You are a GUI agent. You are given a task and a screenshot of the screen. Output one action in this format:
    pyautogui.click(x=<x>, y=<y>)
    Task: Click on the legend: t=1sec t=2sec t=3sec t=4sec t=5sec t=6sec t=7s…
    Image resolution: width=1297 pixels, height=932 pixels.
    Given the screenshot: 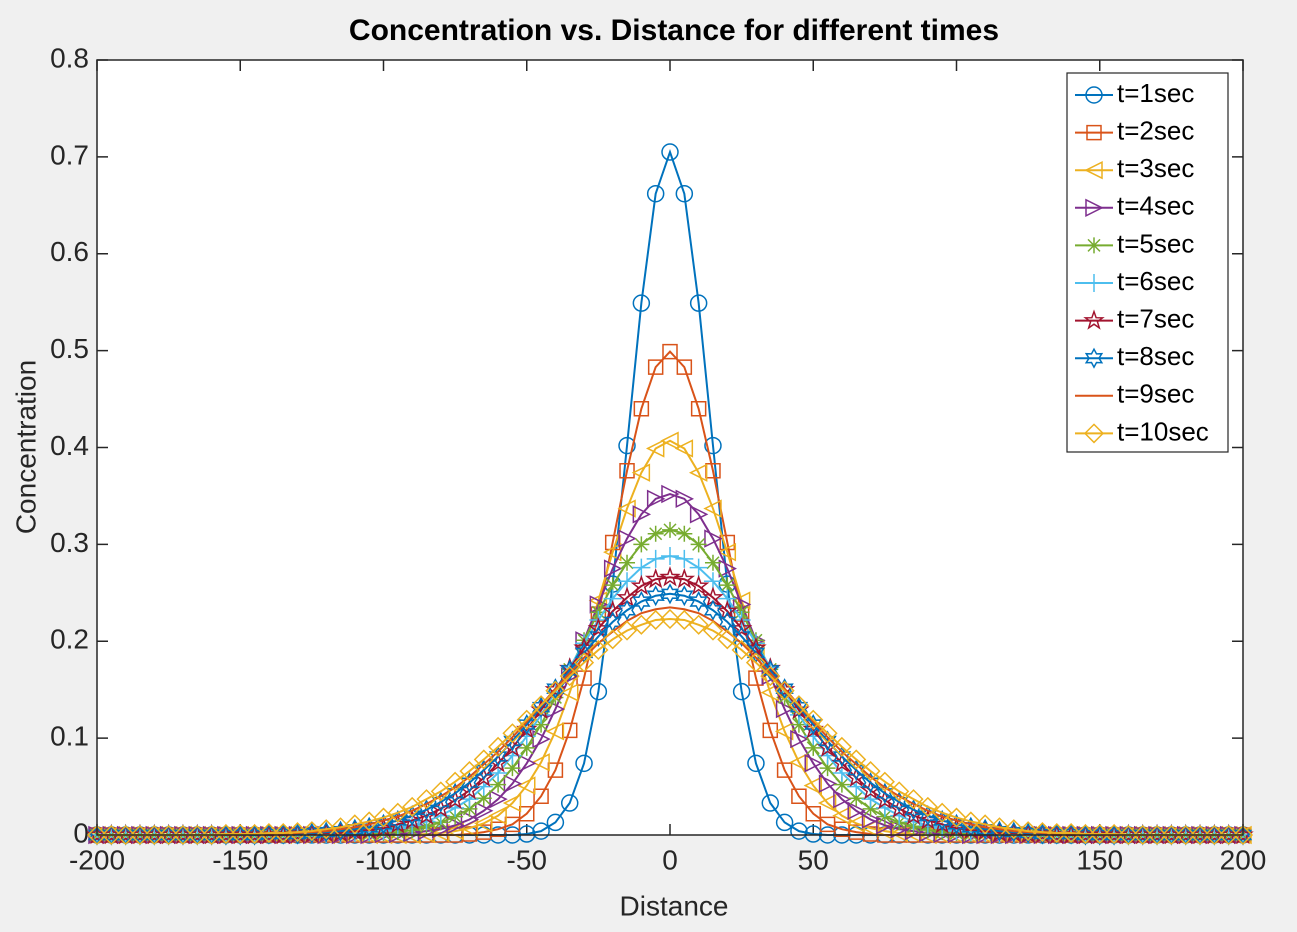 What is the action you would take?
    pyautogui.click(x=1147, y=262)
    